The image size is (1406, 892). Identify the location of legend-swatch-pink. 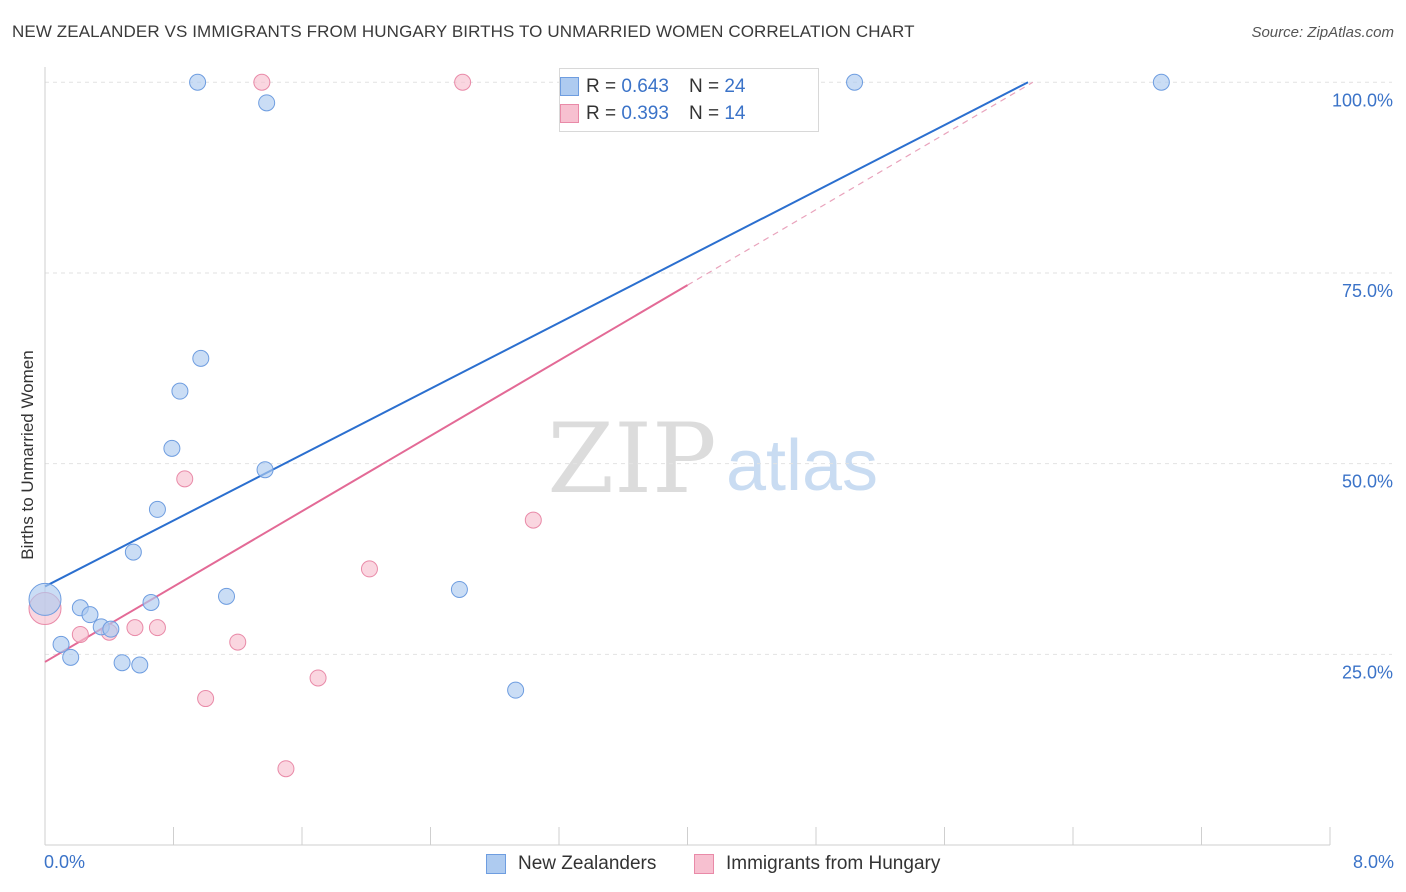
(569, 113).